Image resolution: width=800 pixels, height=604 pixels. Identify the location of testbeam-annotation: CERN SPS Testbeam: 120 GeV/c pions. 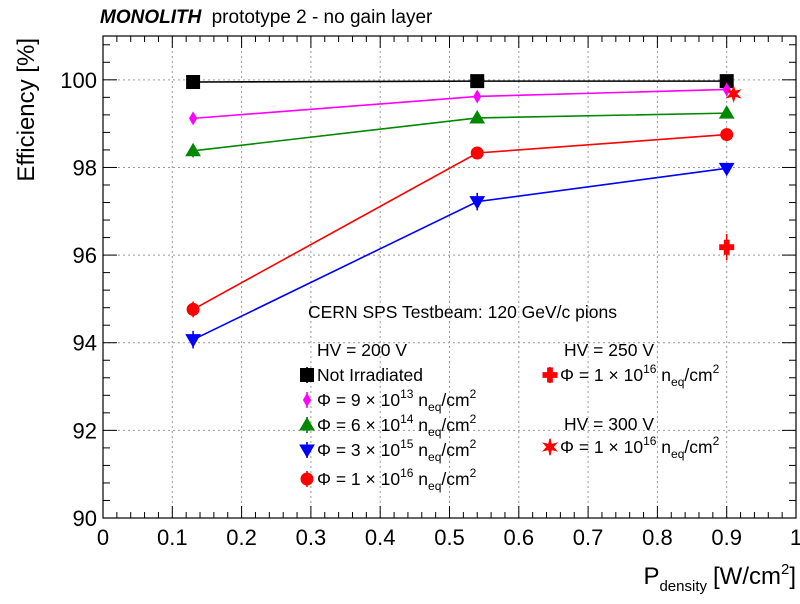
(462, 312).